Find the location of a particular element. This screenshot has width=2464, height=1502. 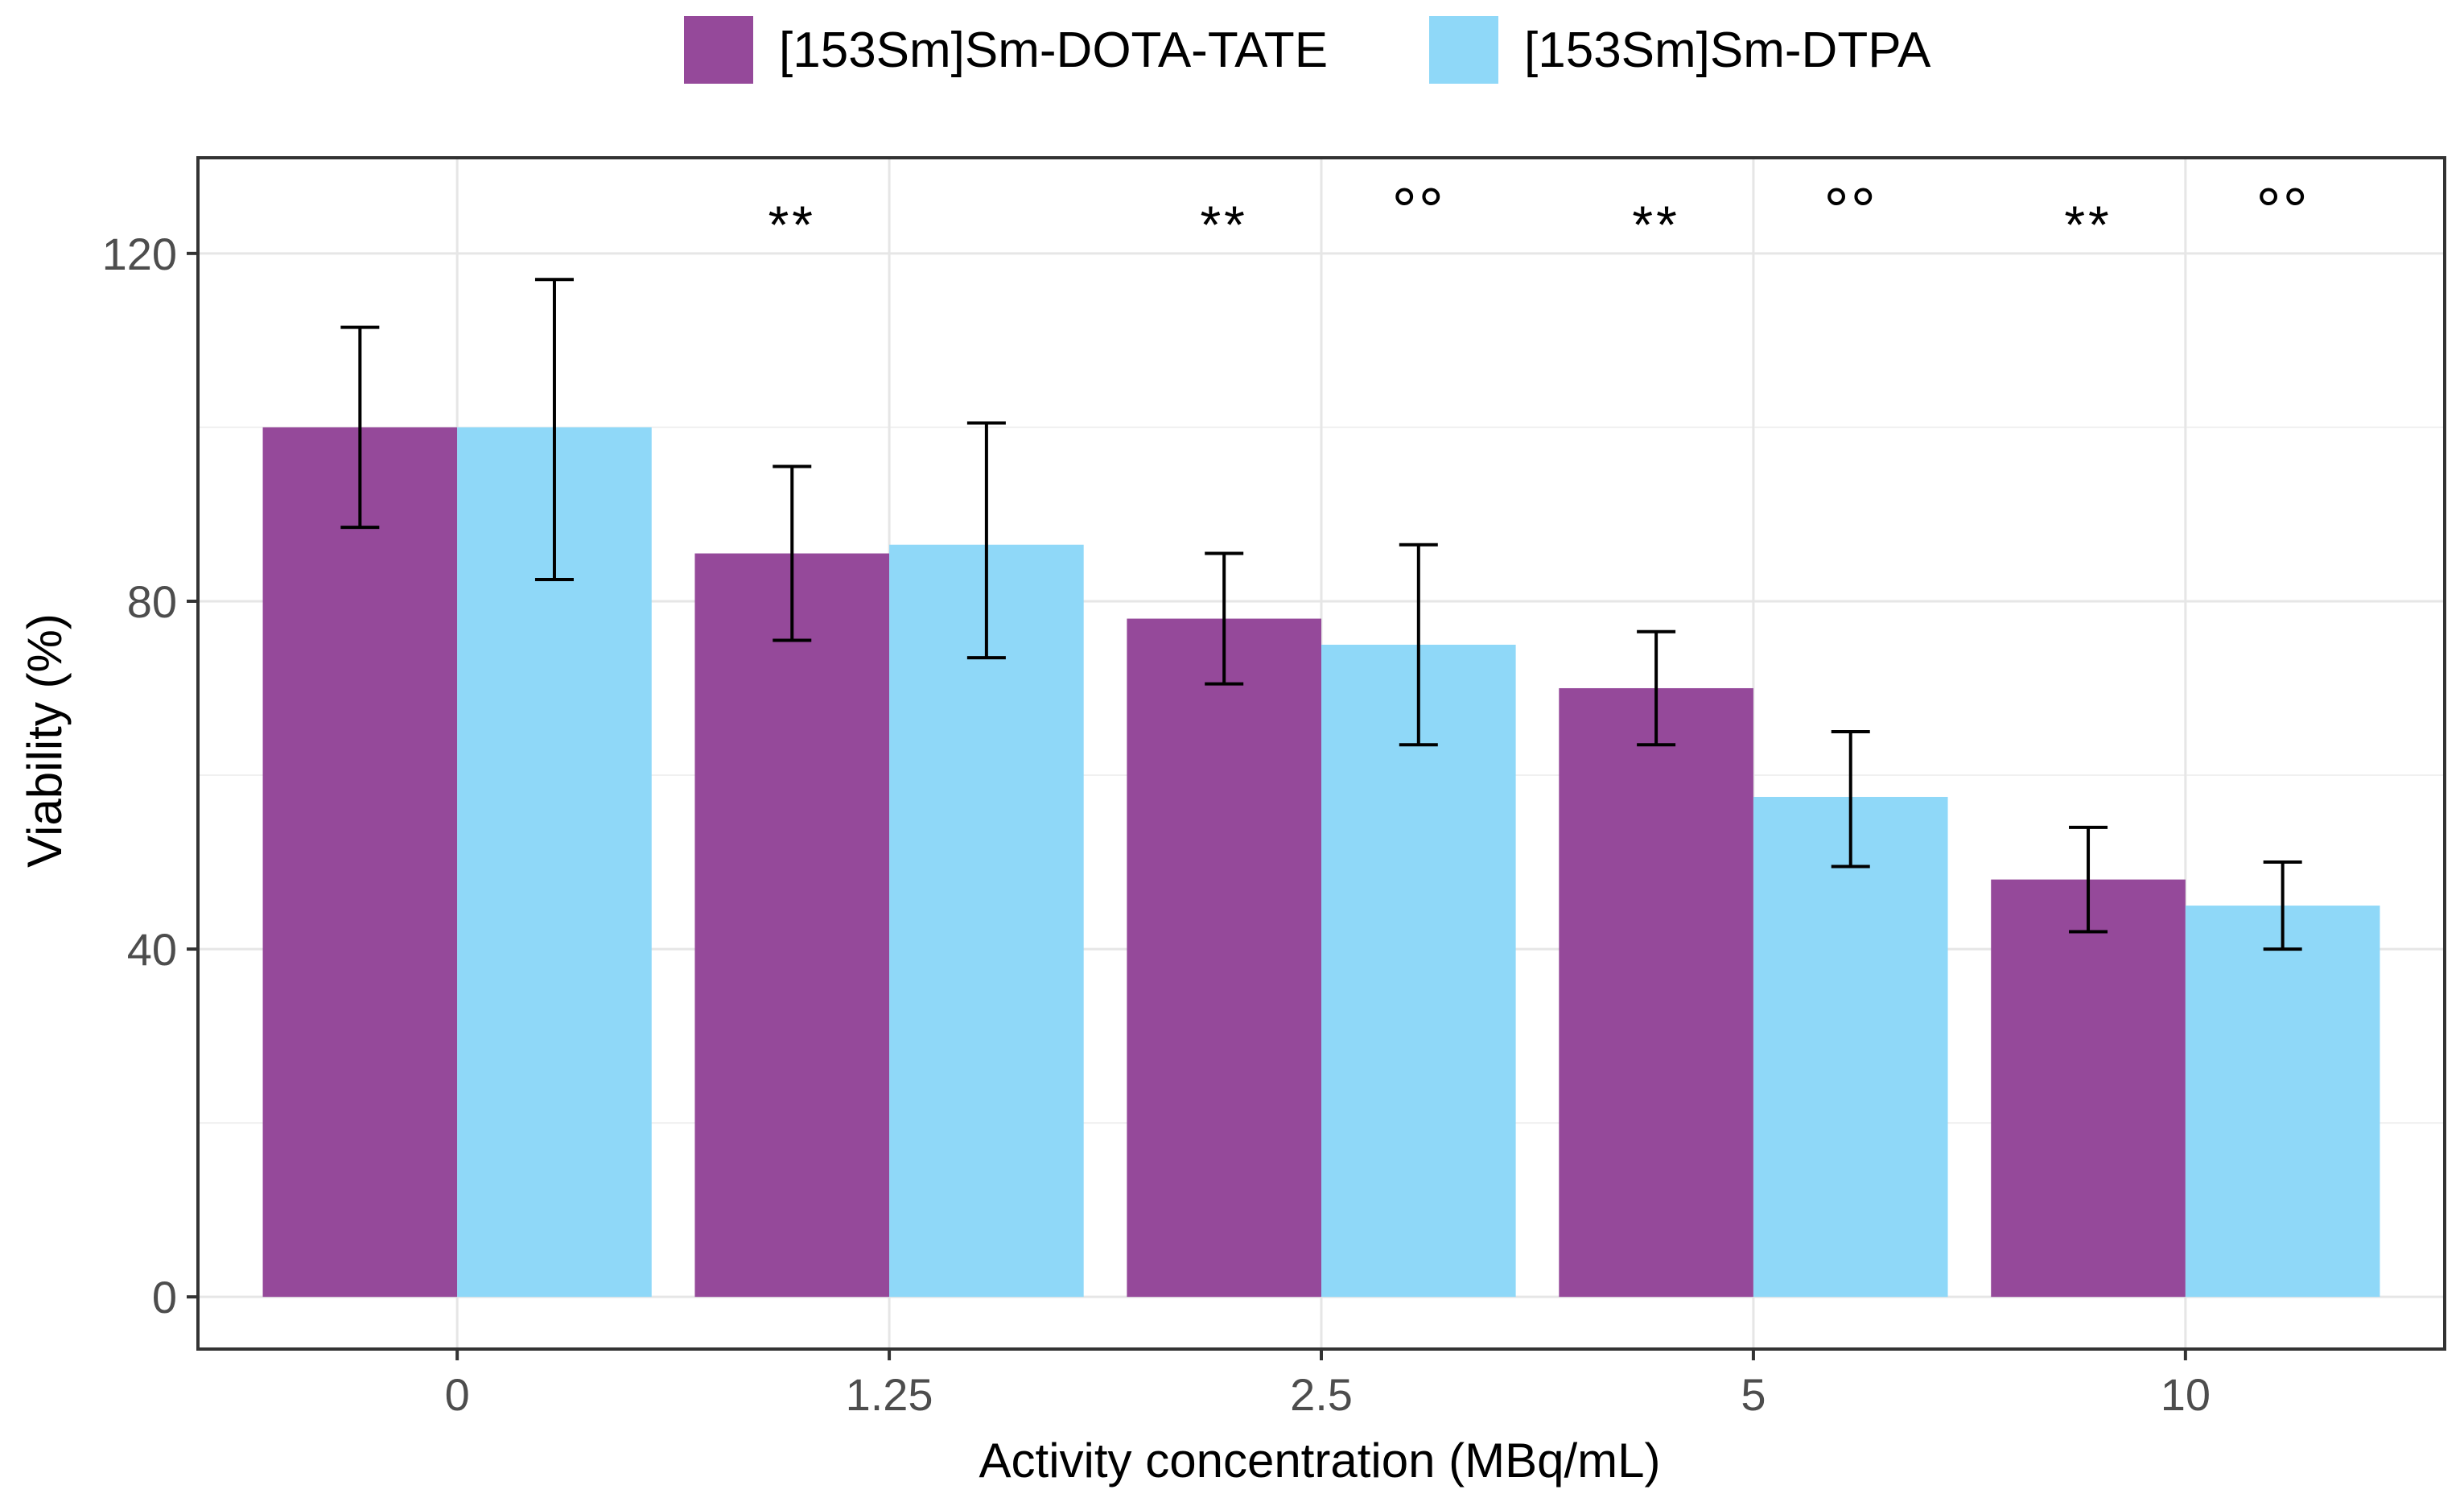

legend: [153Sm]Sm-DOTA-TATE [153Sm]Sm-DTPA is located at coordinates (1307, 50).